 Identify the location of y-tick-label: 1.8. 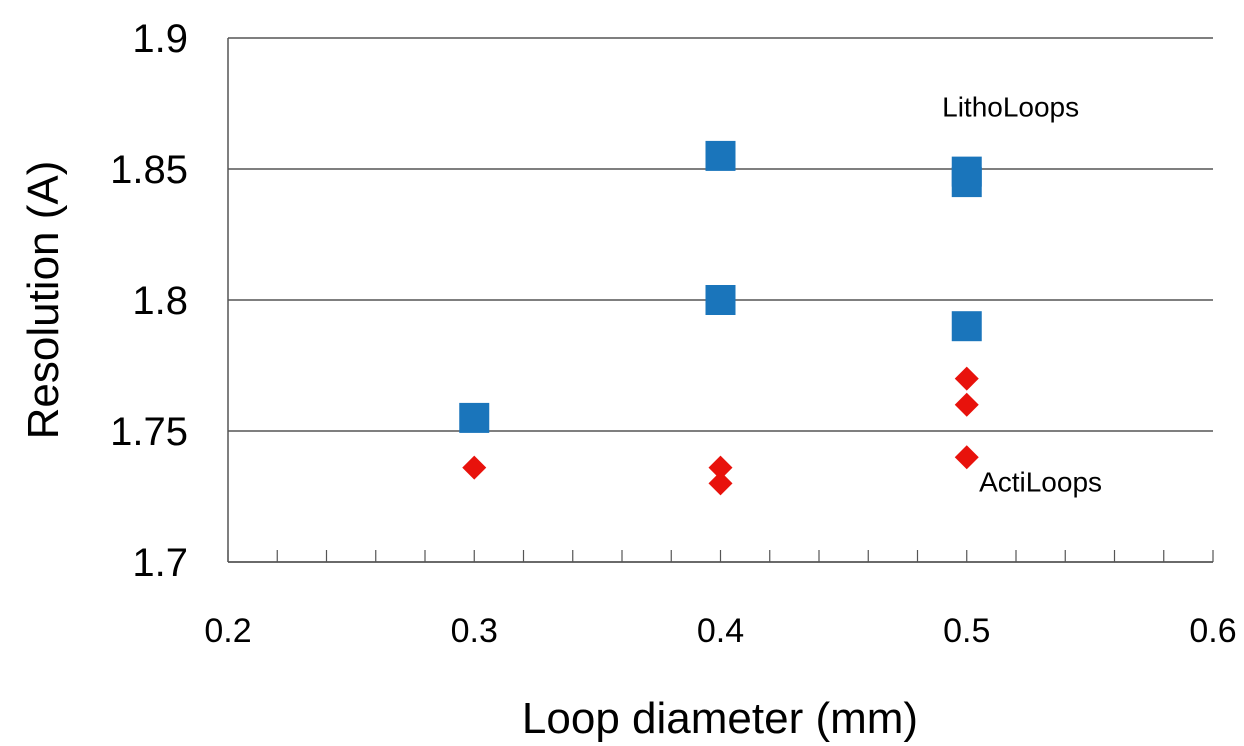
(160, 301).